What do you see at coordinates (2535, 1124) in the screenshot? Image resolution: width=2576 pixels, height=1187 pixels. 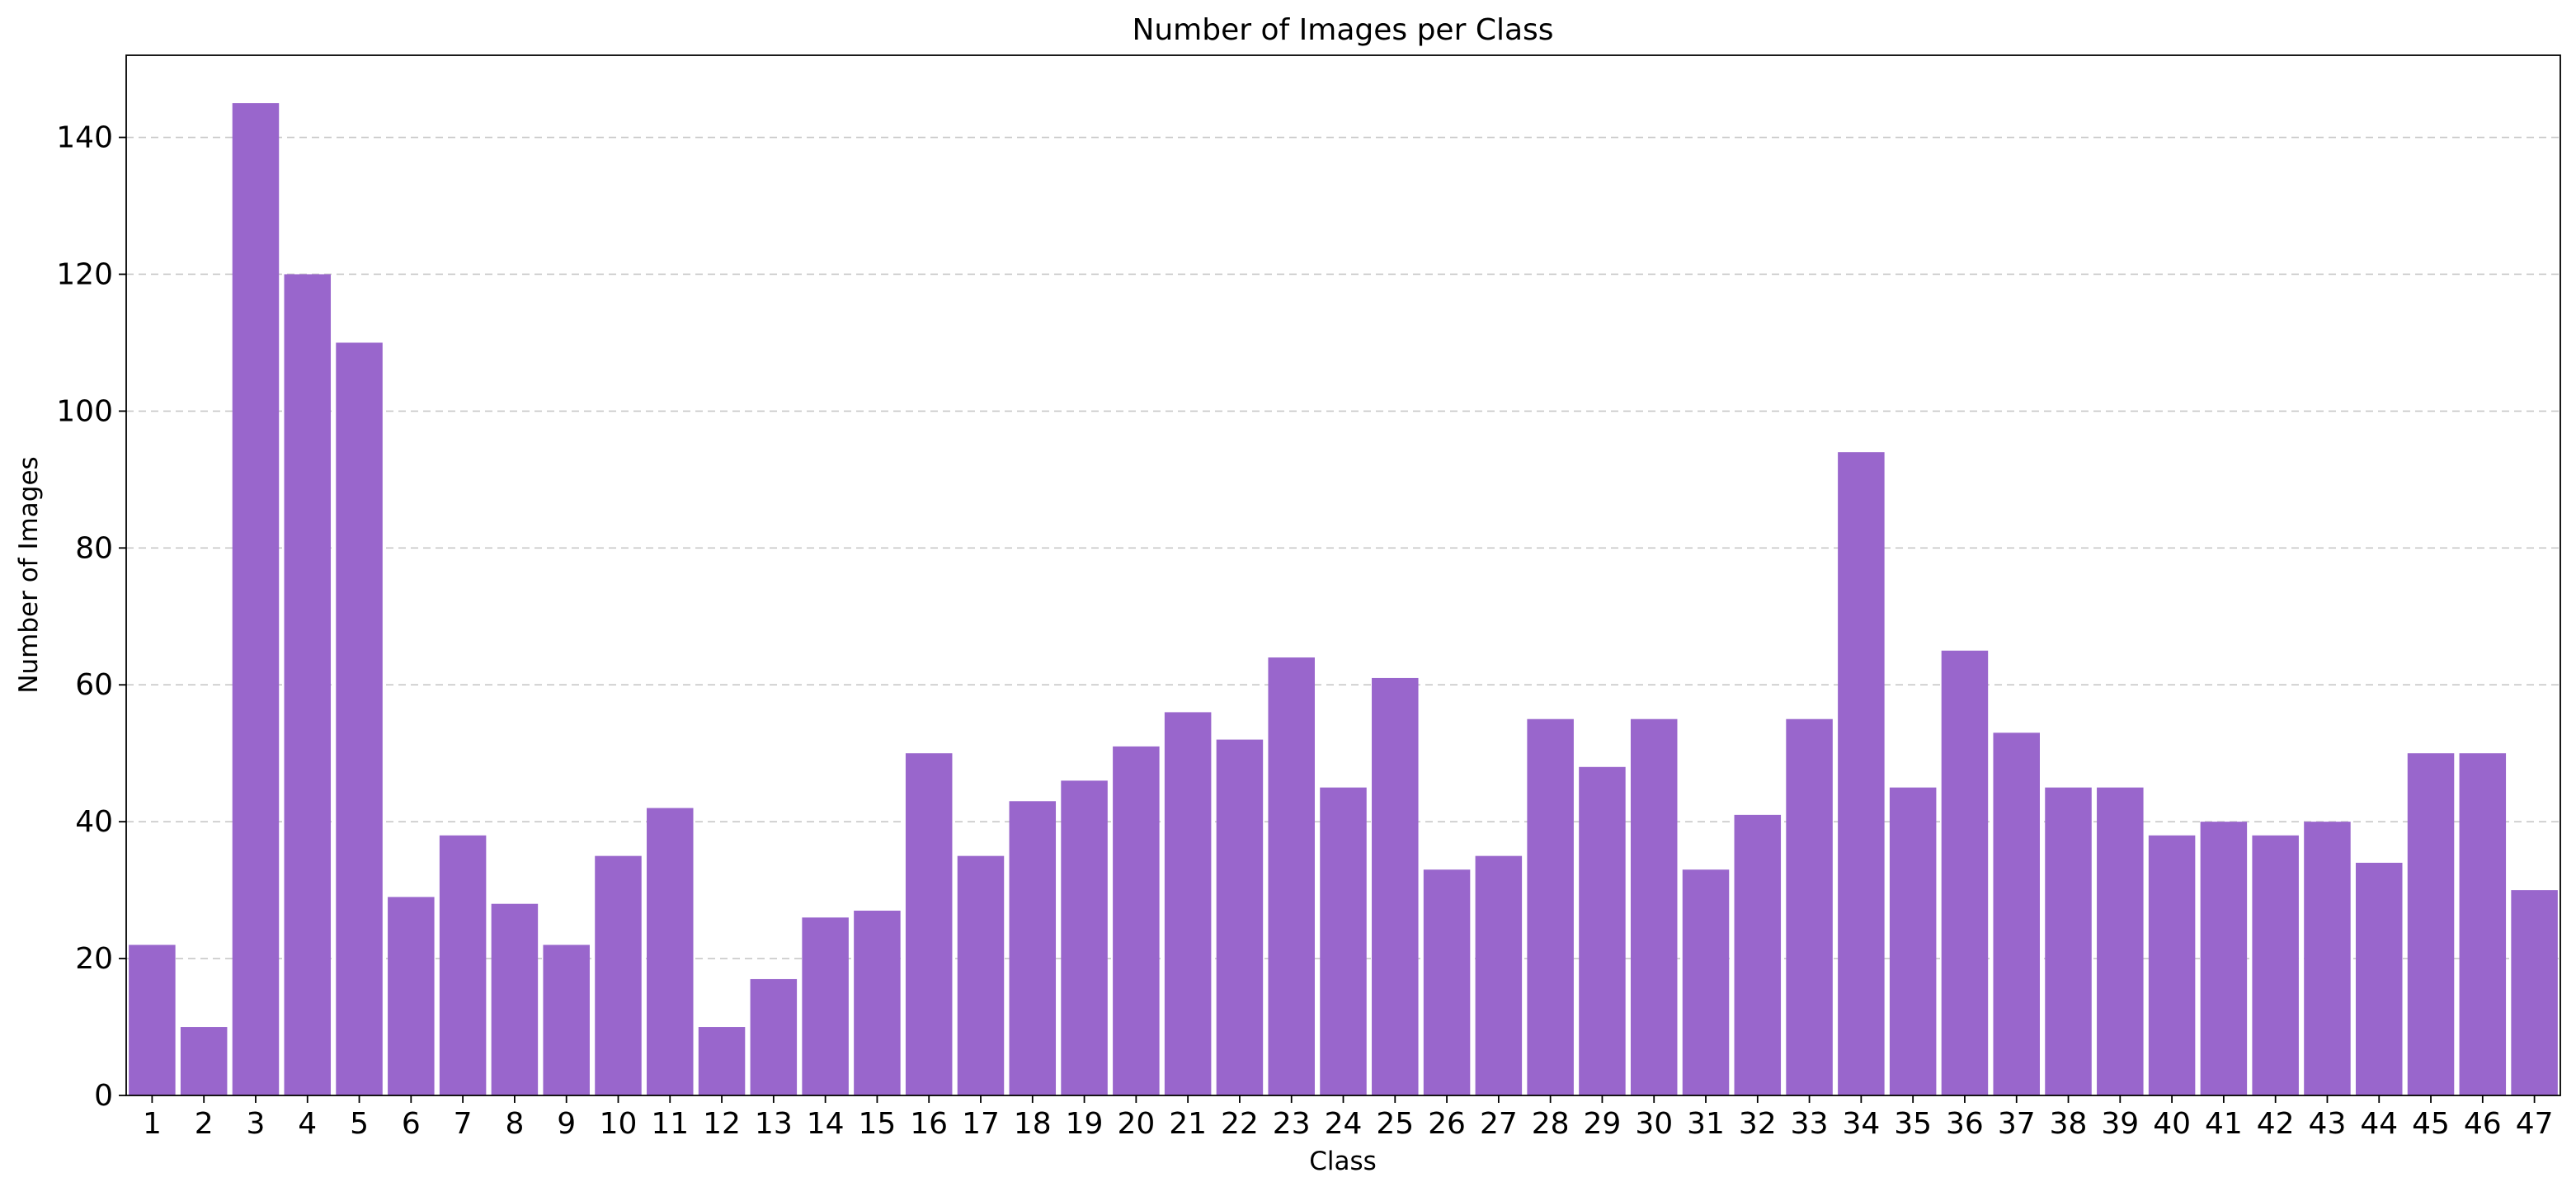 I see `x-tick-label: 47` at bounding box center [2535, 1124].